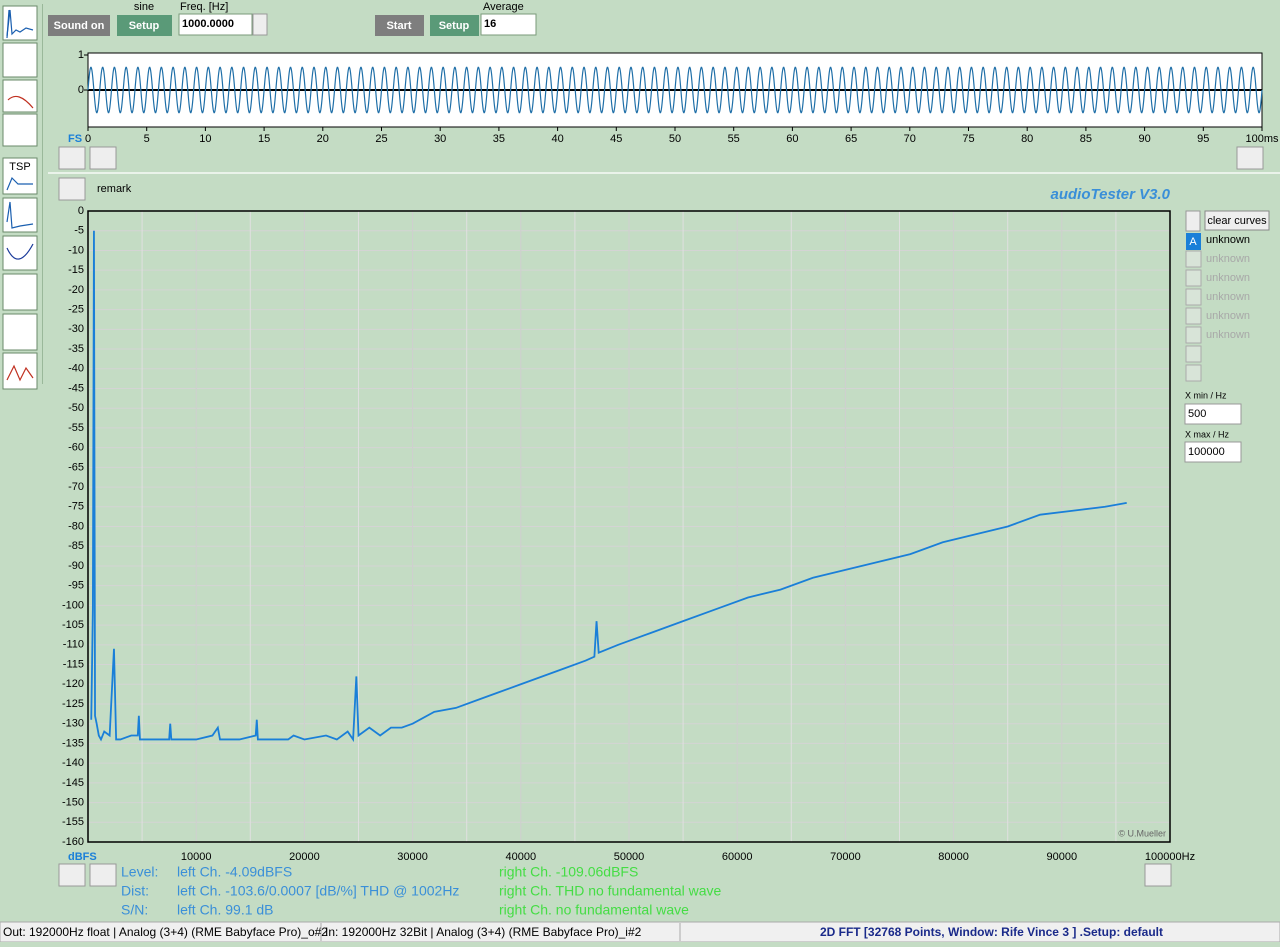 This screenshot has width=1280, height=947. Describe the element at coordinates (139, 872) in the screenshot. I see `result-label: Level:` at that location.